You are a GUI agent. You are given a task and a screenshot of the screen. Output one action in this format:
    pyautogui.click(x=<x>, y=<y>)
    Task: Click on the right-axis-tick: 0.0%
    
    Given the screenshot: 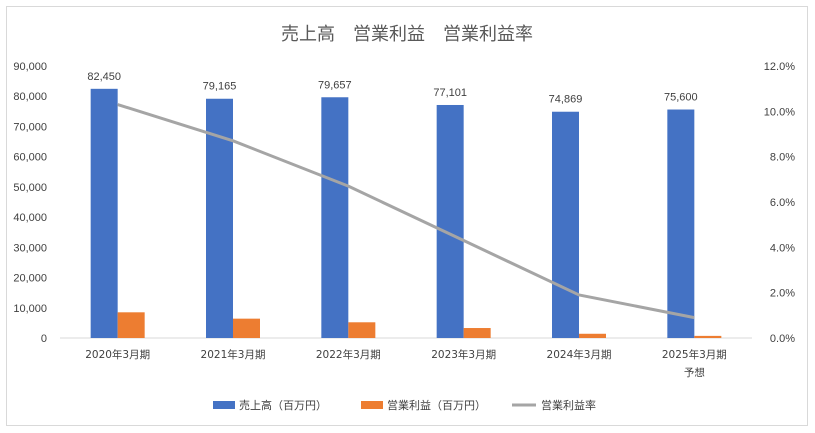 What is the action you would take?
    pyautogui.click(x=782, y=339)
    